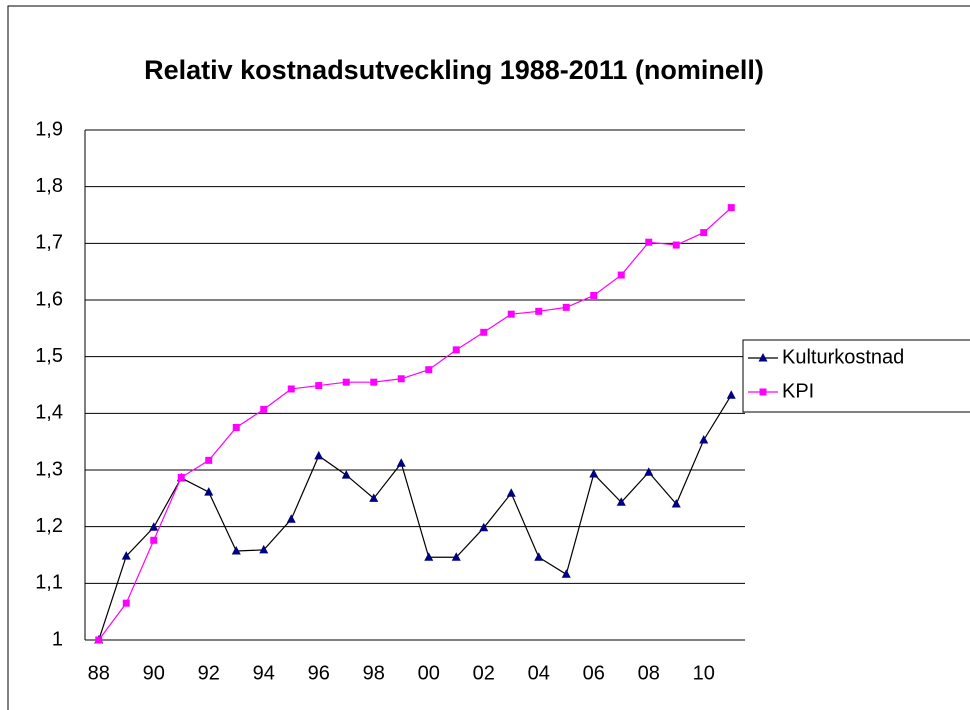 The image size is (970, 710). What do you see at coordinates (99, 673) in the screenshot?
I see `x-tick-label: 88` at bounding box center [99, 673].